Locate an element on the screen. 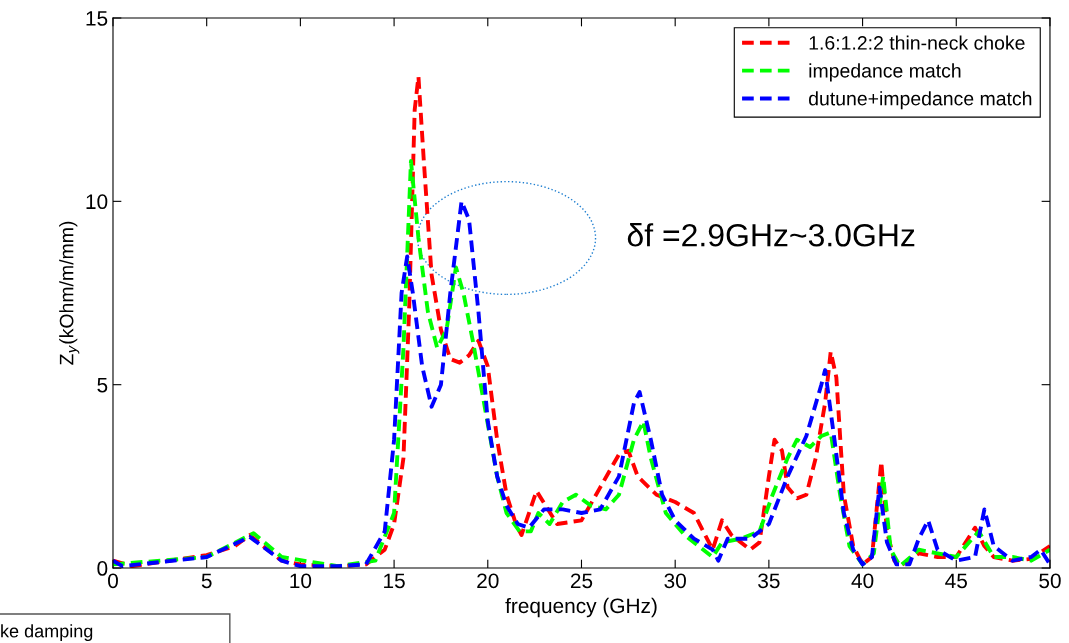  x-tick-label: 5 is located at coordinates (206, 581).